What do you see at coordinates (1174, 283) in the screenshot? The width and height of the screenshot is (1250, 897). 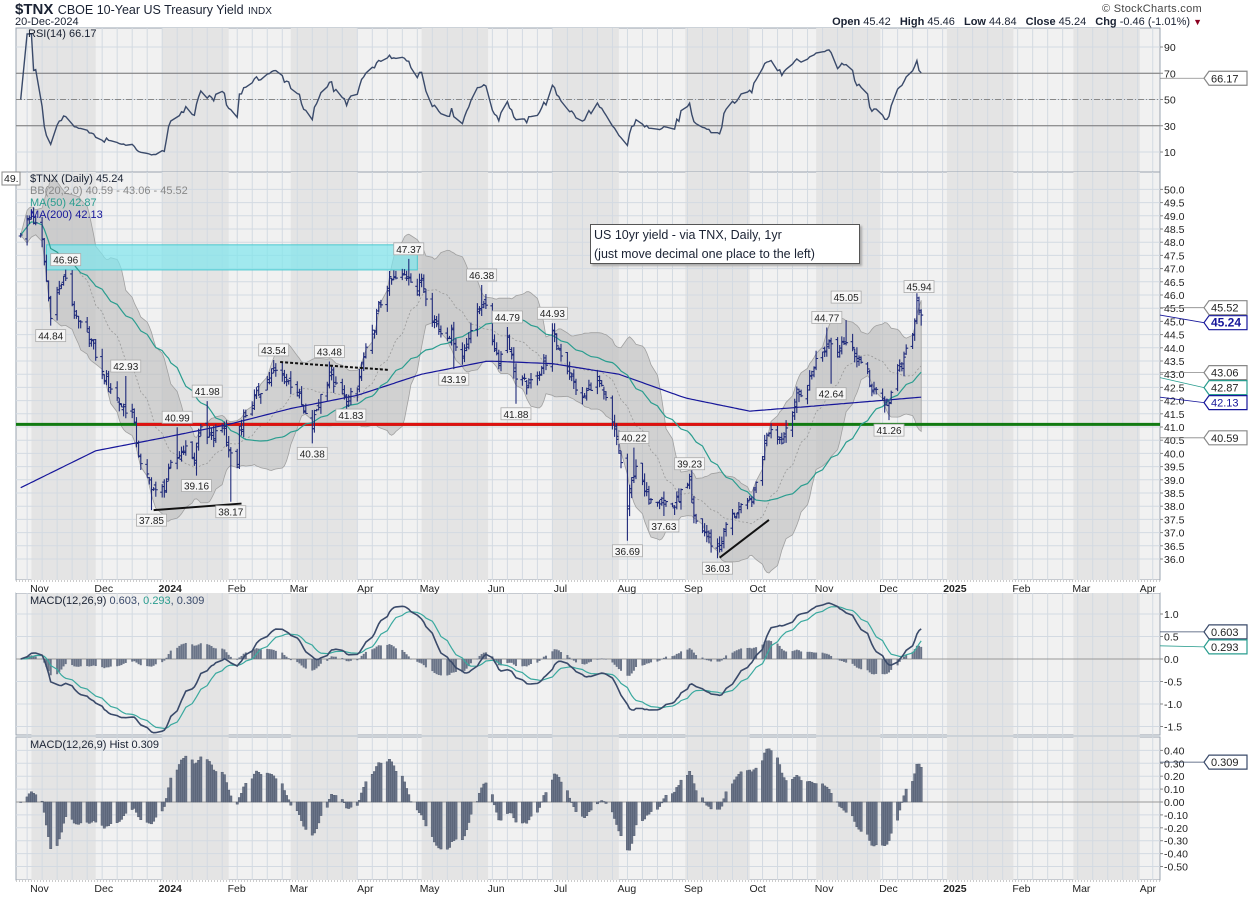 I see `price-axis-tick-label: 46.5` at bounding box center [1174, 283].